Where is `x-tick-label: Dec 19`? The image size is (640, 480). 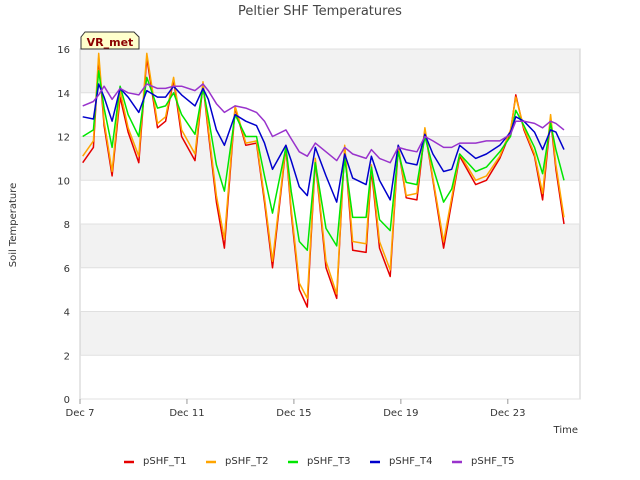 x-tick-label: Dec 19 is located at coordinates (400, 413).